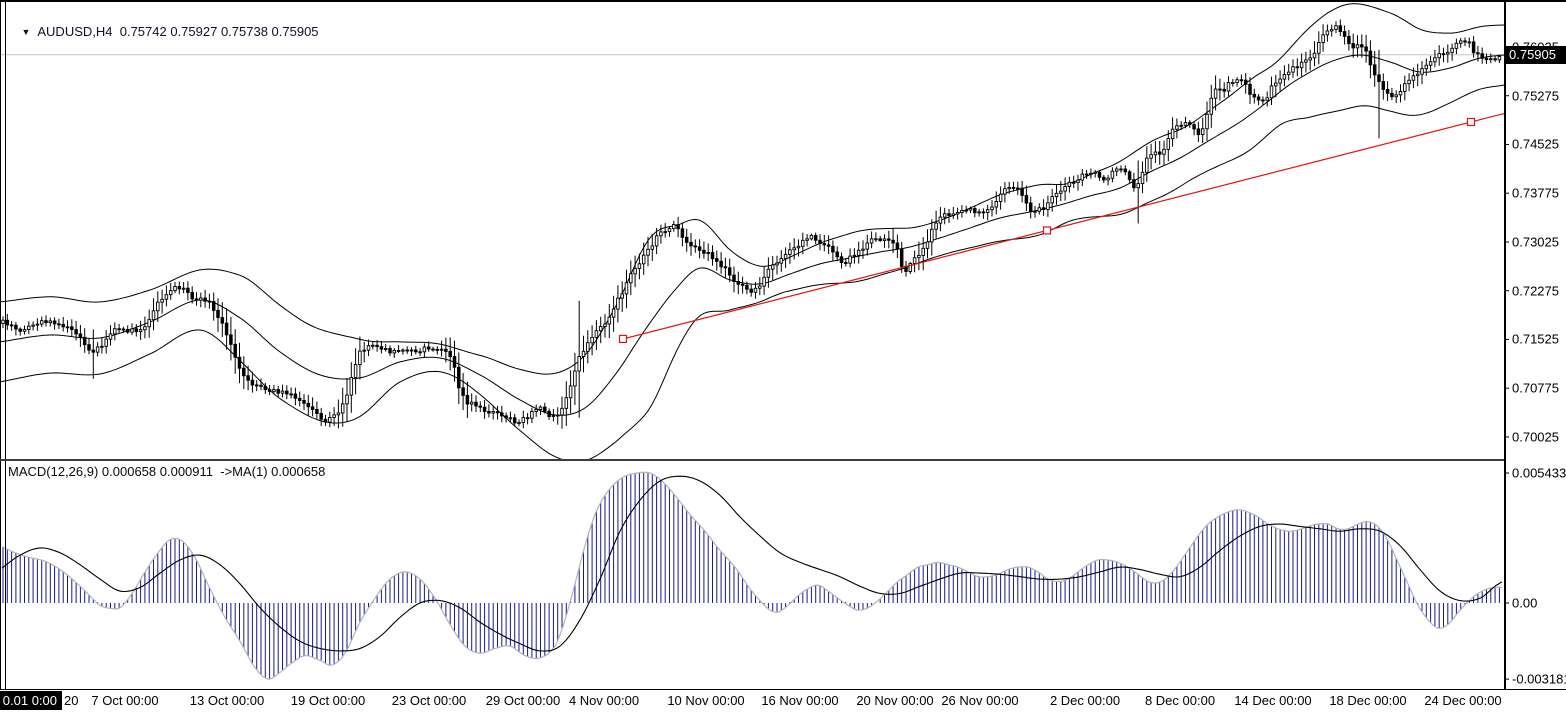 The height and width of the screenshot is (714, 1566). I want to click on time-axis-label: 29 Oct 00:00, so click(523, 700).